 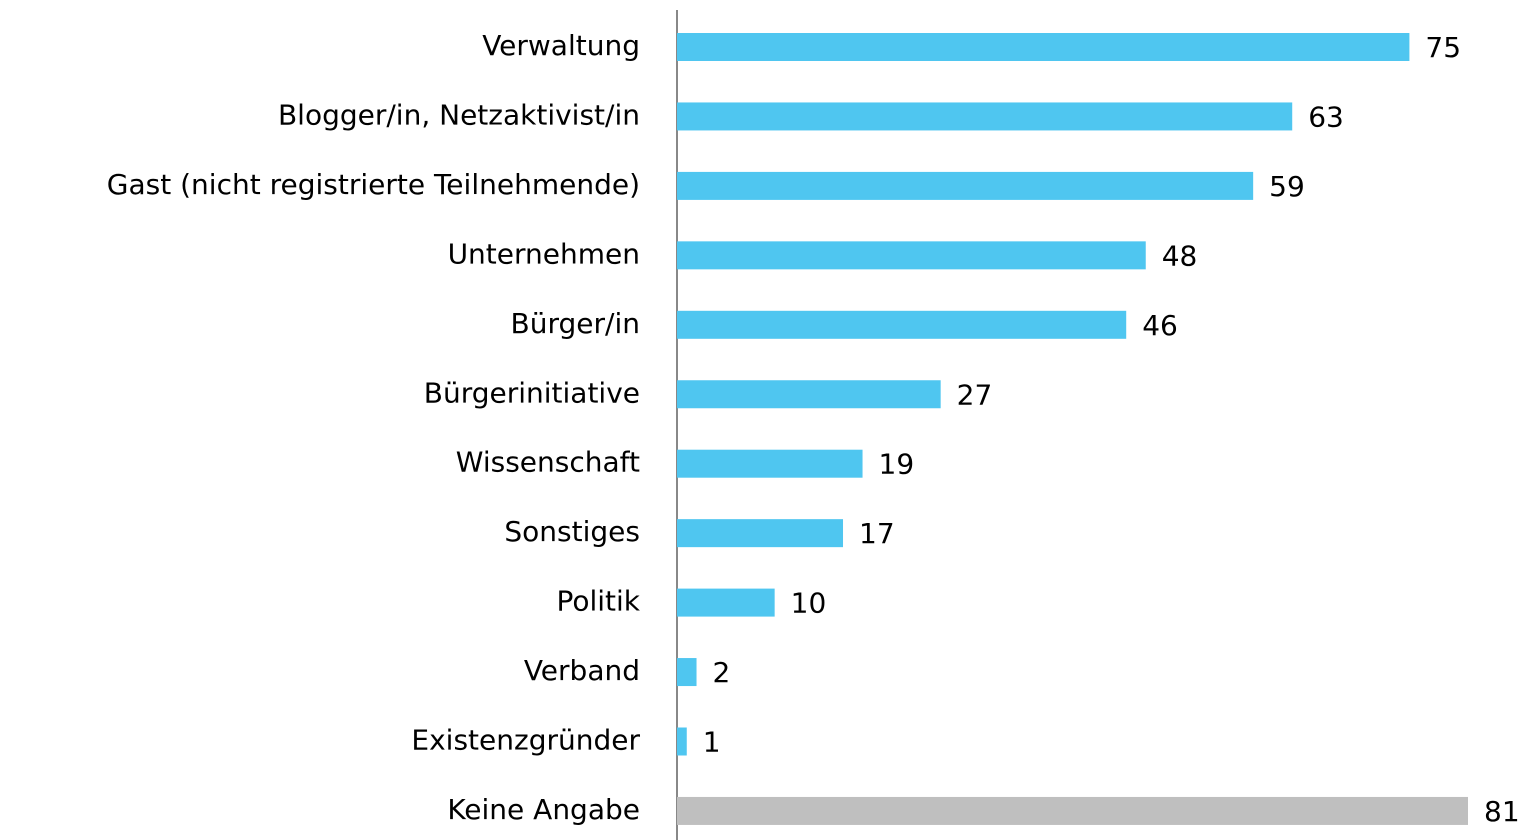 I want to click on category-label: Sonstiges, so click(x=572, y=531).